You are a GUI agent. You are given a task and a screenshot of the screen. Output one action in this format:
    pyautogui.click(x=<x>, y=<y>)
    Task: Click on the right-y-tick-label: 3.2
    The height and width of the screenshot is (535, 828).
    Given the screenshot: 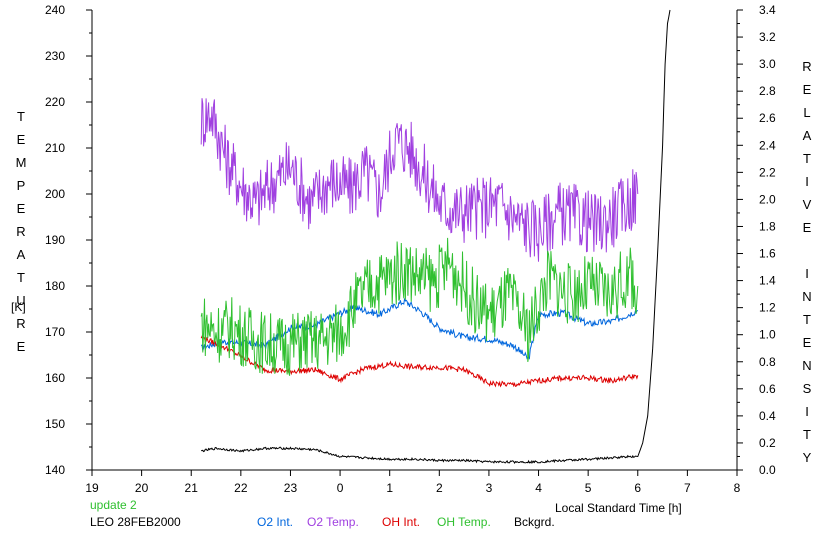 What is the action you would take?
    pyautogui.click(x=767, y=37)
    